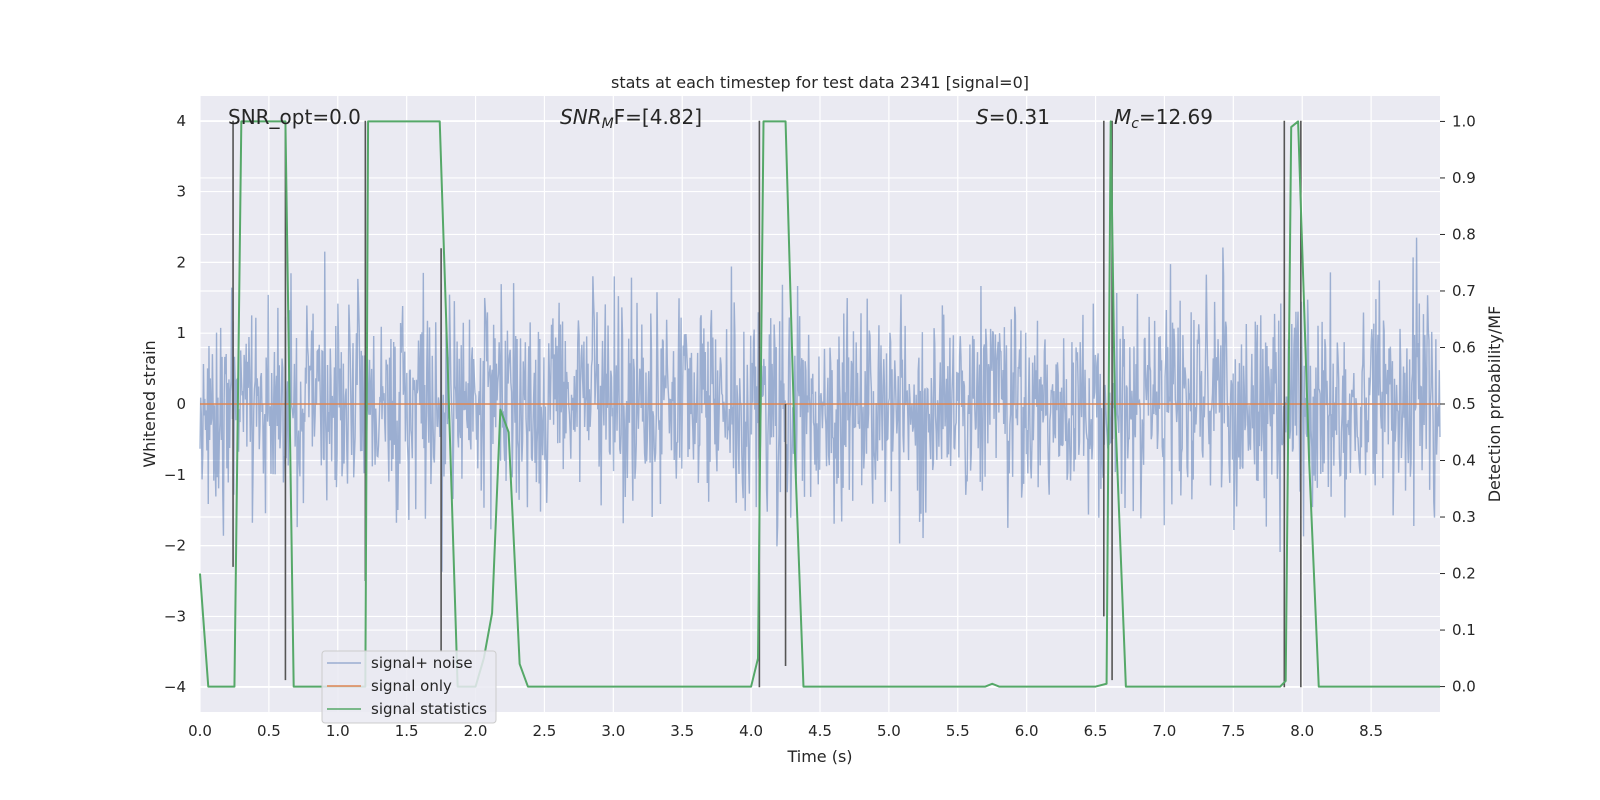  What do you see at coordinates (1371, 731) in the screenshot?
I see `x-tick-label: 8.5` at bounding box center [1371, 731].